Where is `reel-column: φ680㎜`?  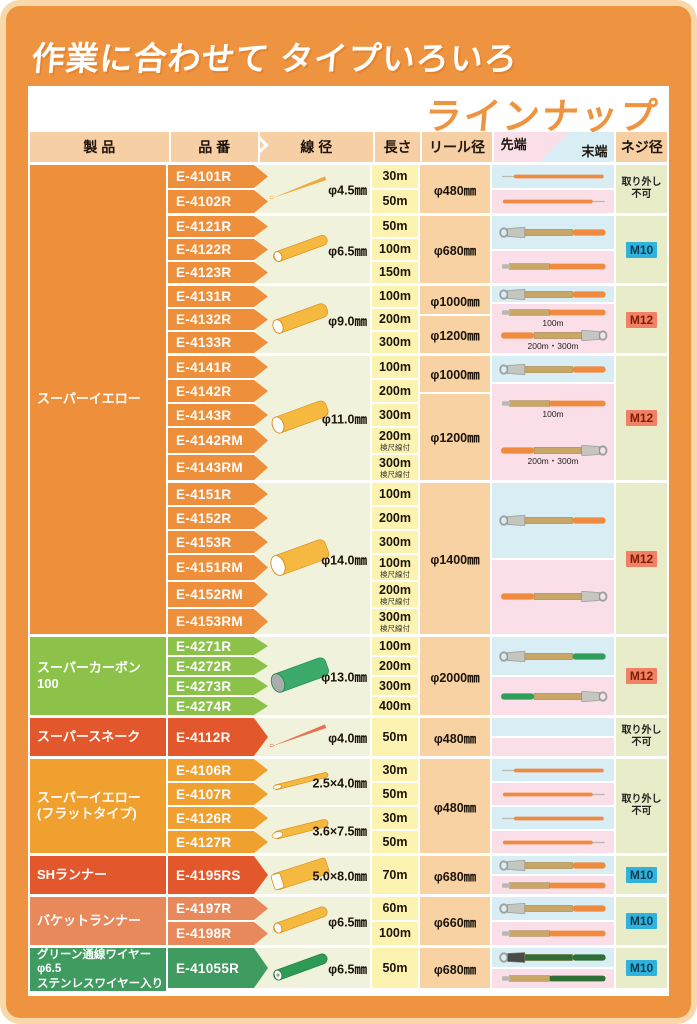
reel-column: φ680㎜ is located at coordinates (455, 875).